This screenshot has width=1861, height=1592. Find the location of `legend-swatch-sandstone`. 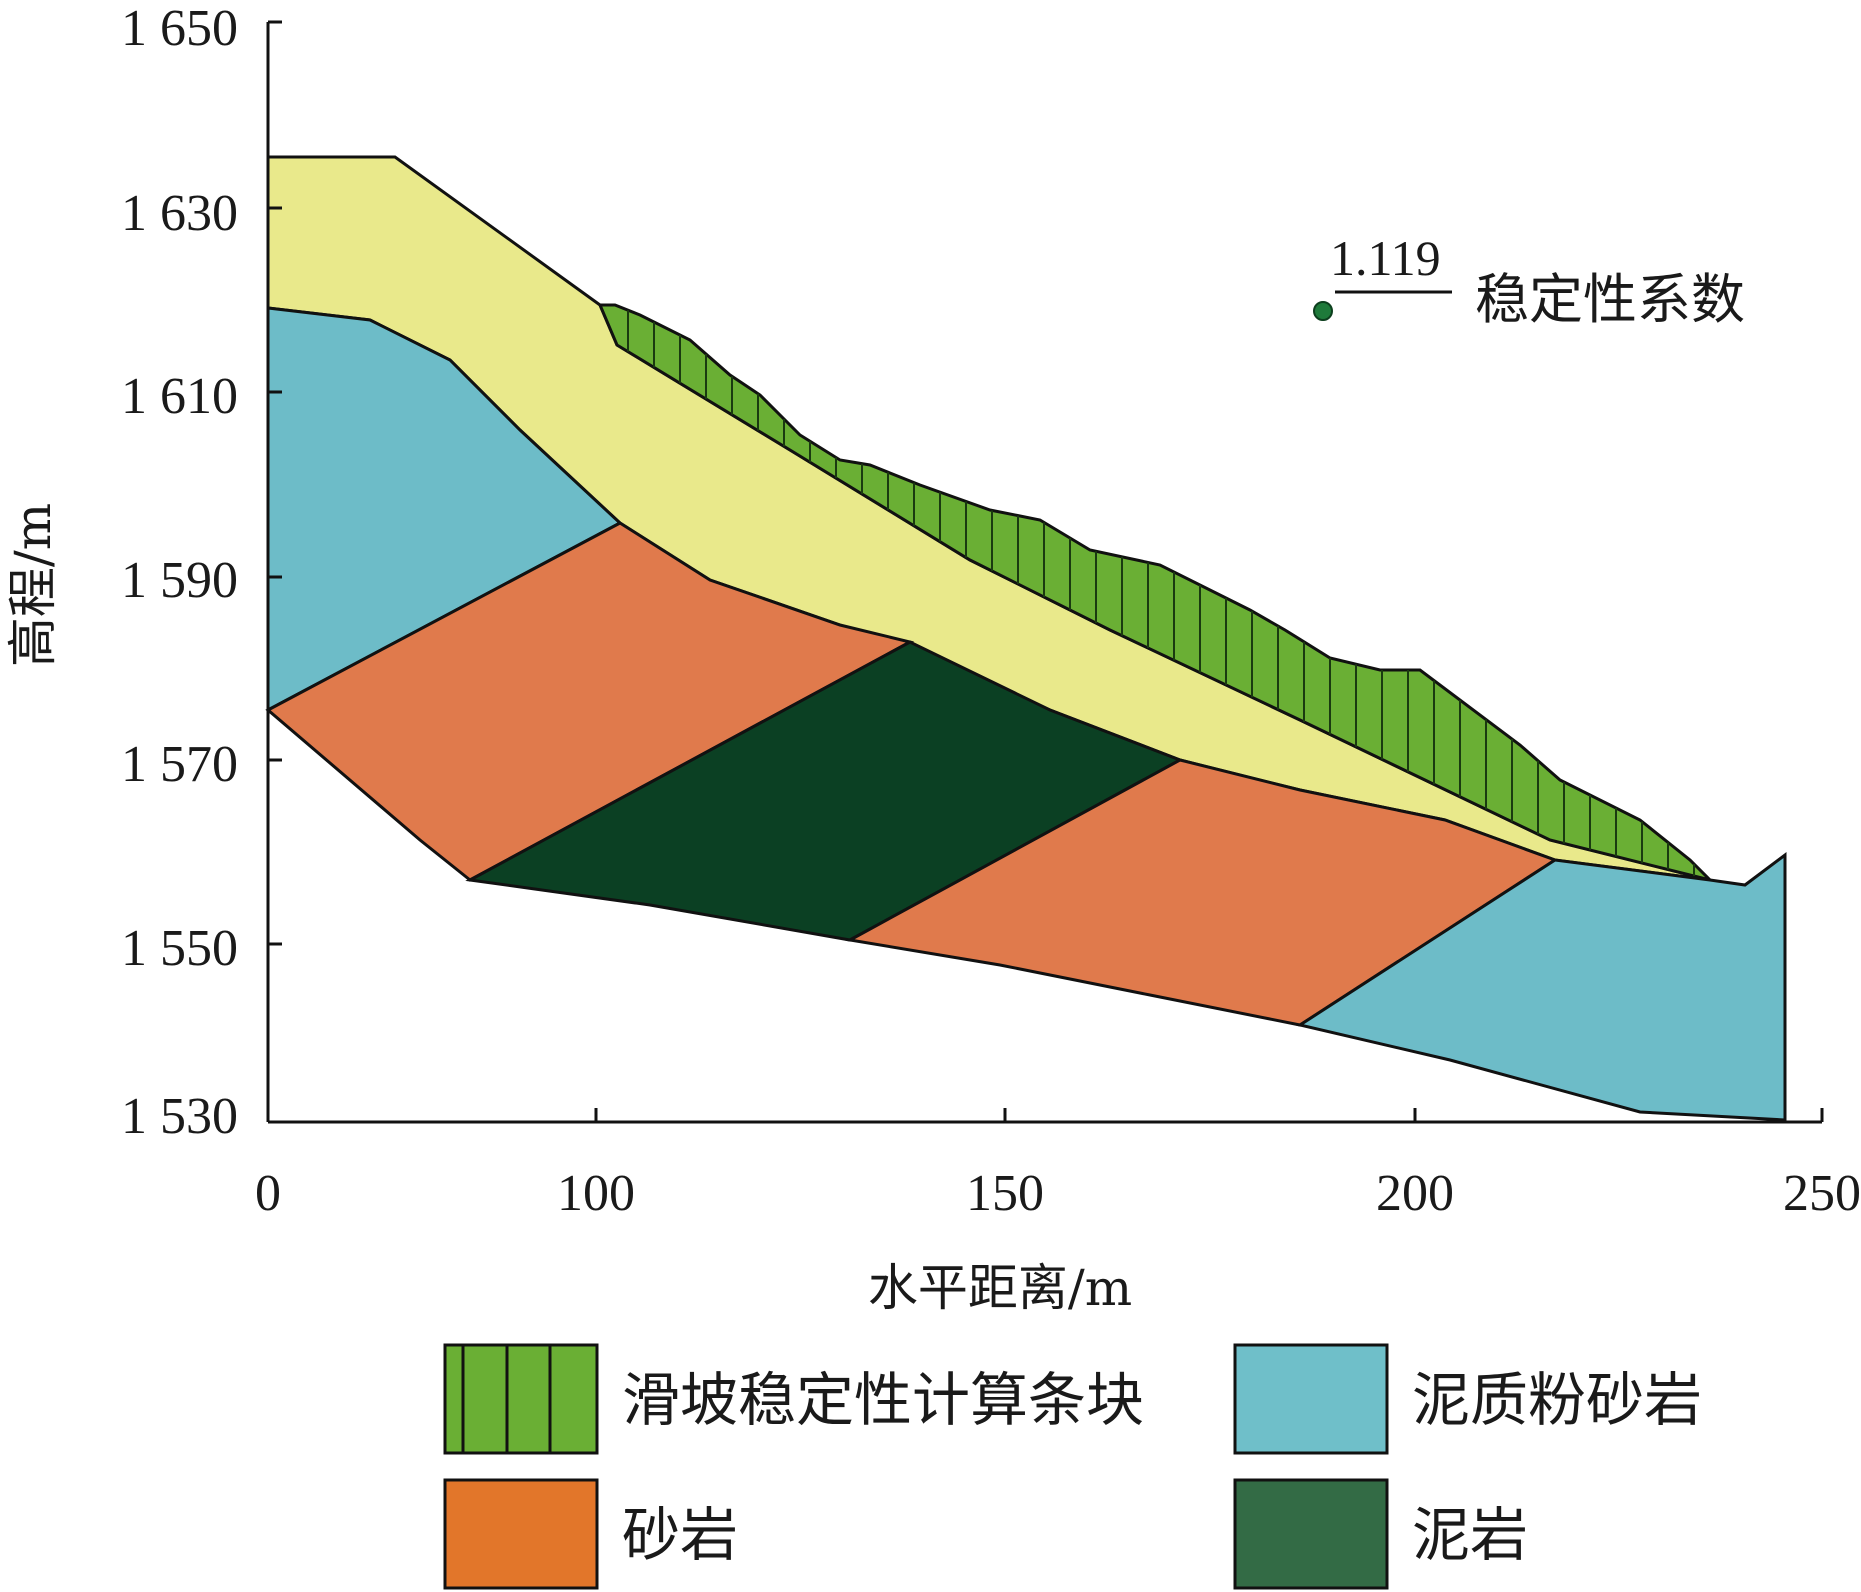

legend-swatch-sandstone is located at coordinates (521, 1534).